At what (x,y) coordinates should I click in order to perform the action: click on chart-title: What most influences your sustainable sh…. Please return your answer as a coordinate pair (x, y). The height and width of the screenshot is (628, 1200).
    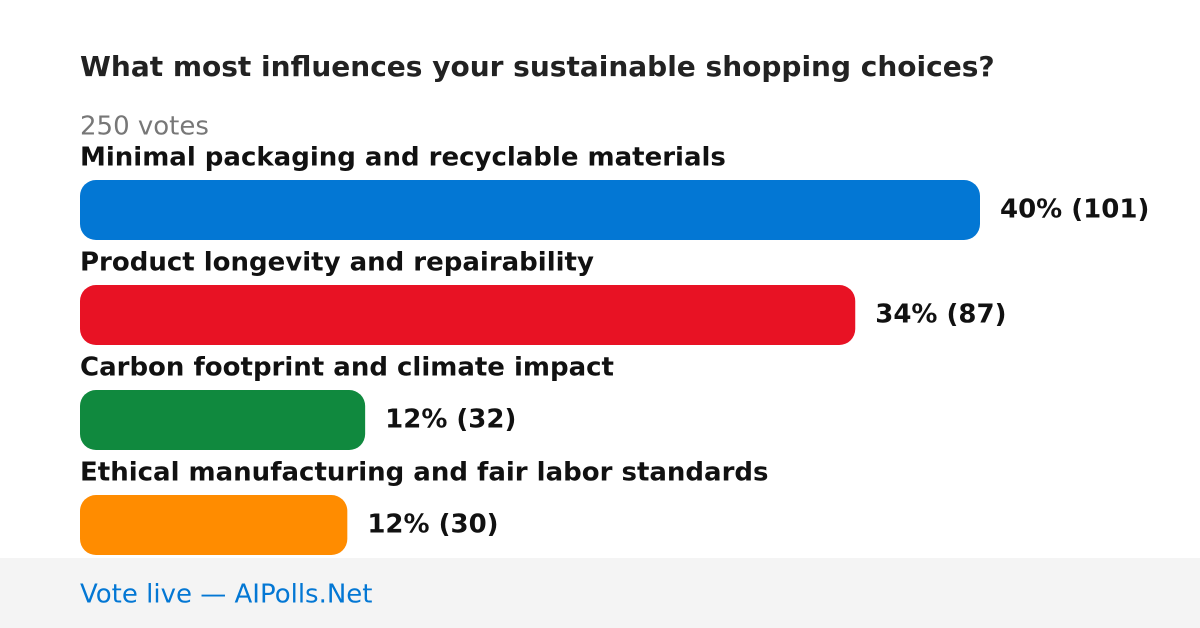
    Looking at the image, I should click on (537, 66).